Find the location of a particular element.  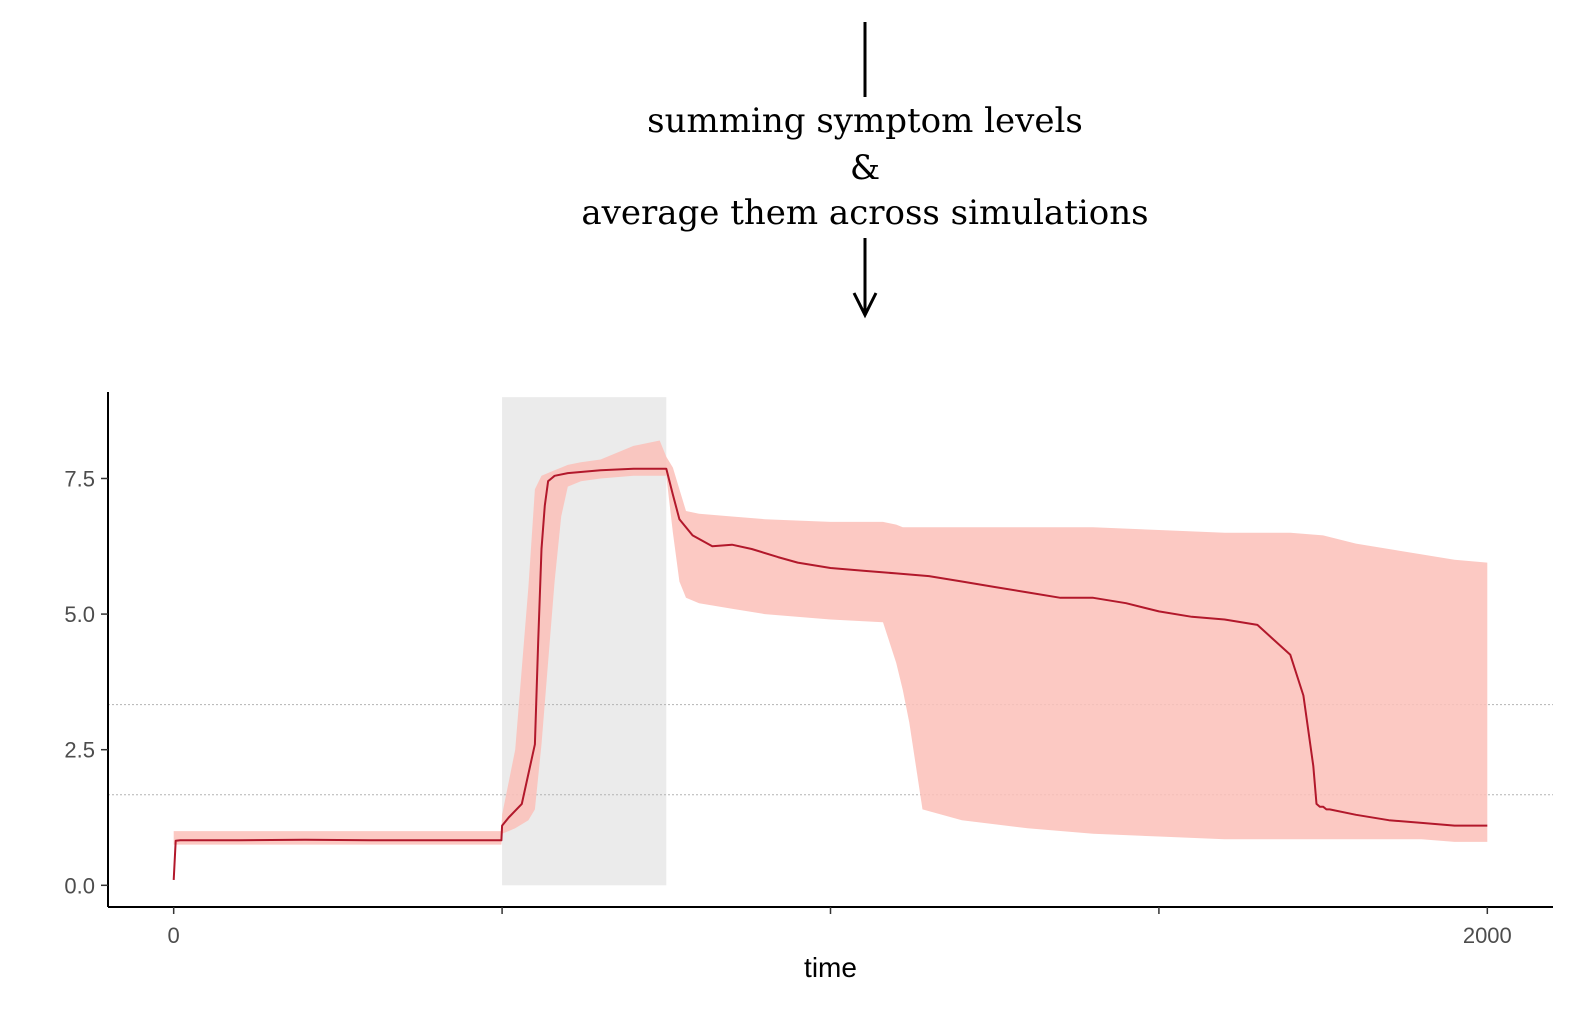

annotation-line-2: & is located at coordinates (865, 168).